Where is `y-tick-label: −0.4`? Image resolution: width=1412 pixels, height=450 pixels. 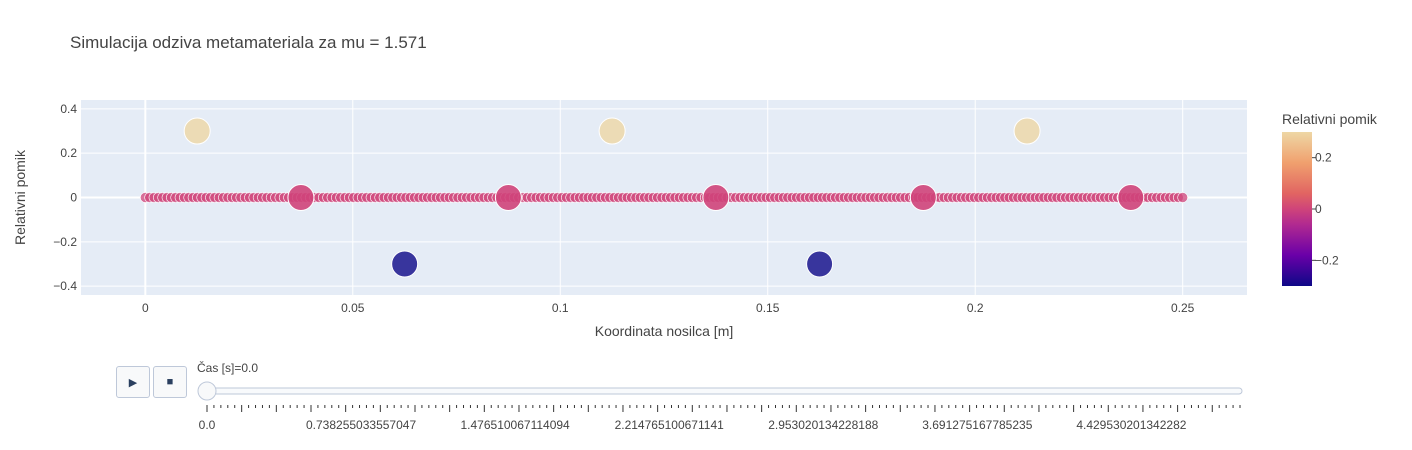
y-tick-label: −0.4 is located at coordinates (65, 286).